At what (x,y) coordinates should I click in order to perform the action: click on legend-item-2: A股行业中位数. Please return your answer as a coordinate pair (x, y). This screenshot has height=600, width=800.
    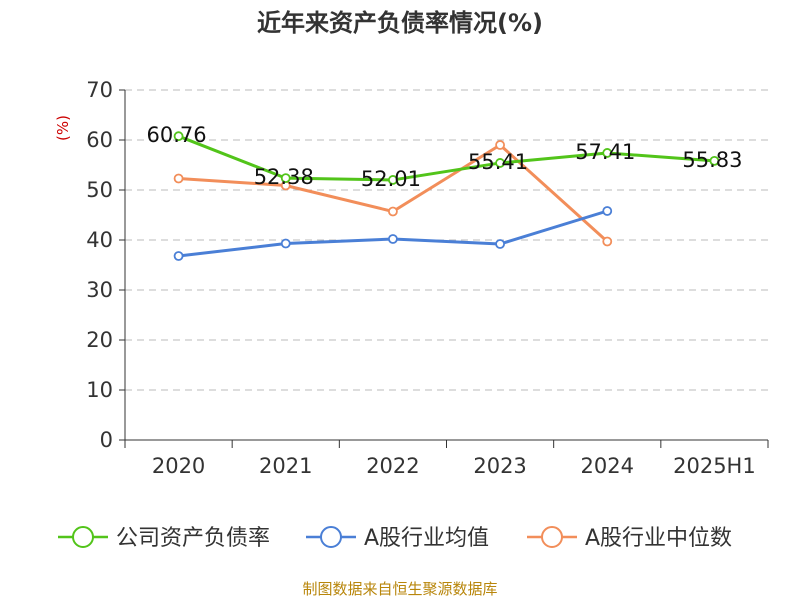
    Looking at the image, I should click on (629, 538).